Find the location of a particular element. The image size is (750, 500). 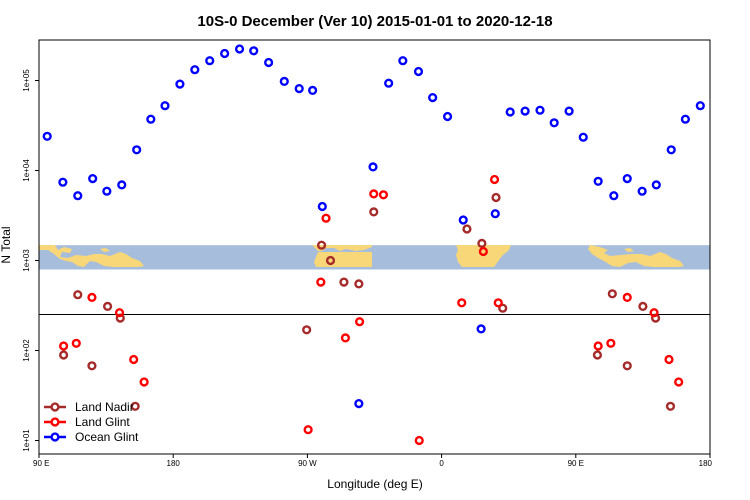

y-axis-label: N Total is located at coordinates (6, 244).